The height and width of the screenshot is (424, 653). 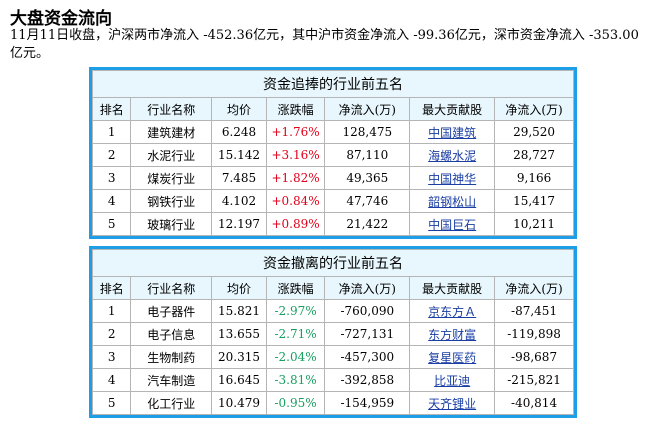 I want to click on change-cell: -3.81%, so click(x=295, y=380).